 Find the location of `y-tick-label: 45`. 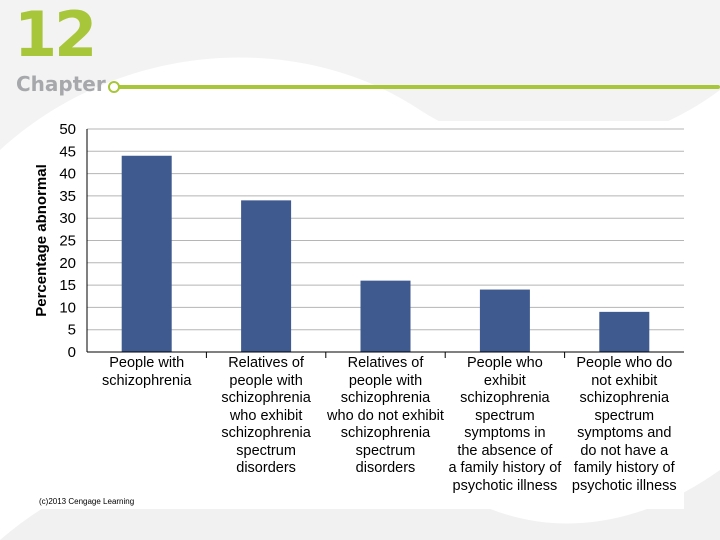

y-tick-label: 45 is located at coordinates (67, 151).